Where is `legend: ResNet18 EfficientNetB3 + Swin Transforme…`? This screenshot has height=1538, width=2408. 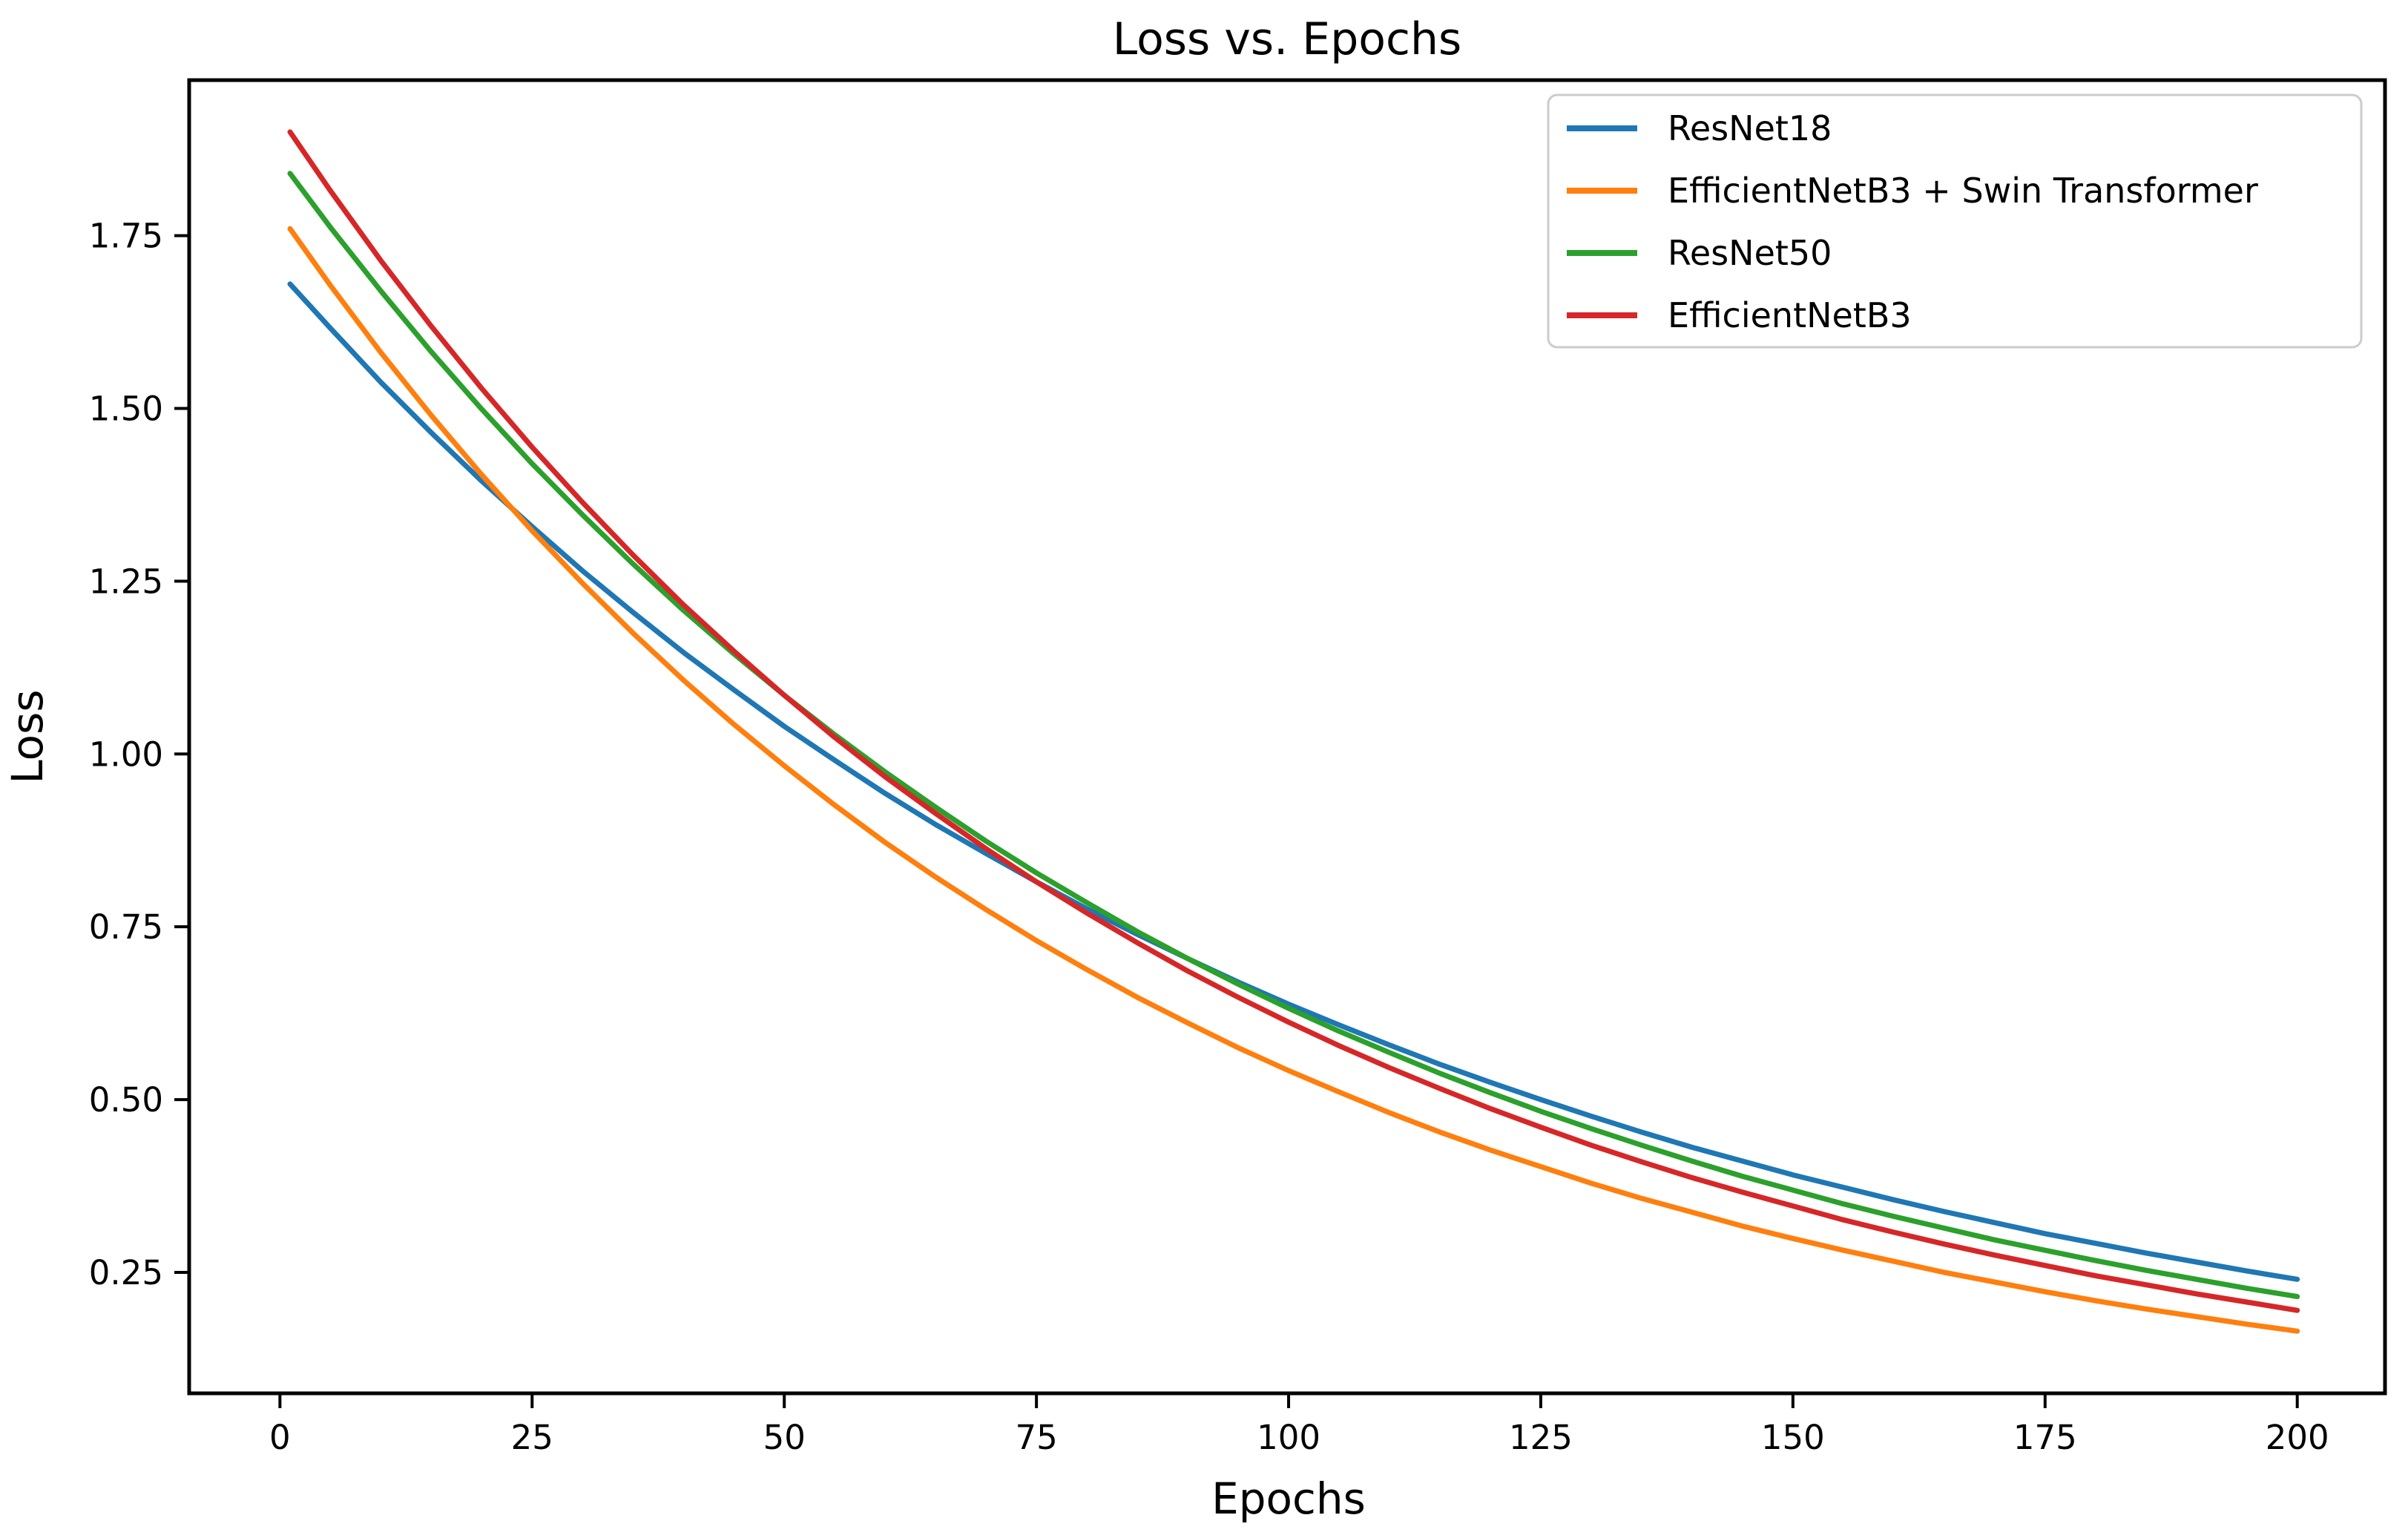 legend: ResNet18 EfficientNetB3 + Swin Transforme… is located at coordinates (1955, 221).